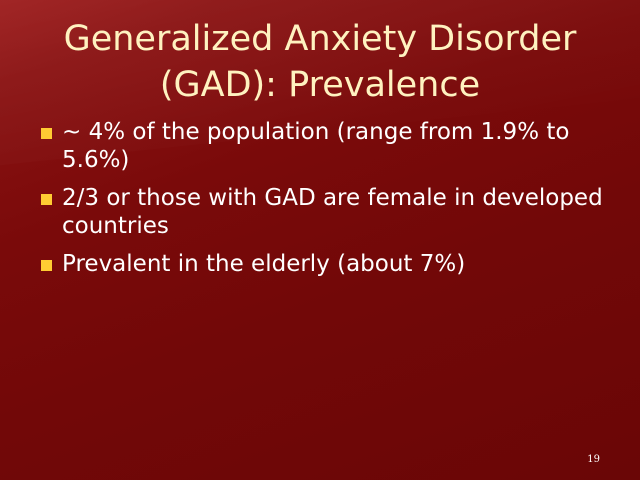 Image resolution: width=640 pixels, height=480 pixels. What do you see at coordinates (320, 39) in the screenshot?
I see `slide-title-line-1: Generalized Anxiety Disorder` at bounding box center [320, 39].